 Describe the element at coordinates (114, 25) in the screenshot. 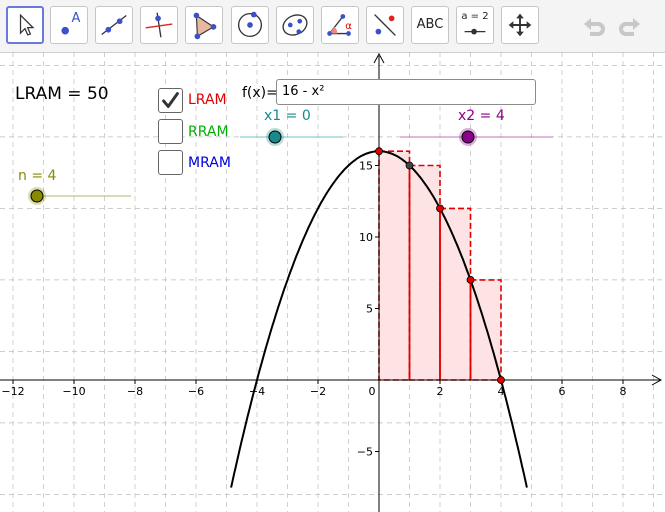

I see `line-tool-button` at that location.